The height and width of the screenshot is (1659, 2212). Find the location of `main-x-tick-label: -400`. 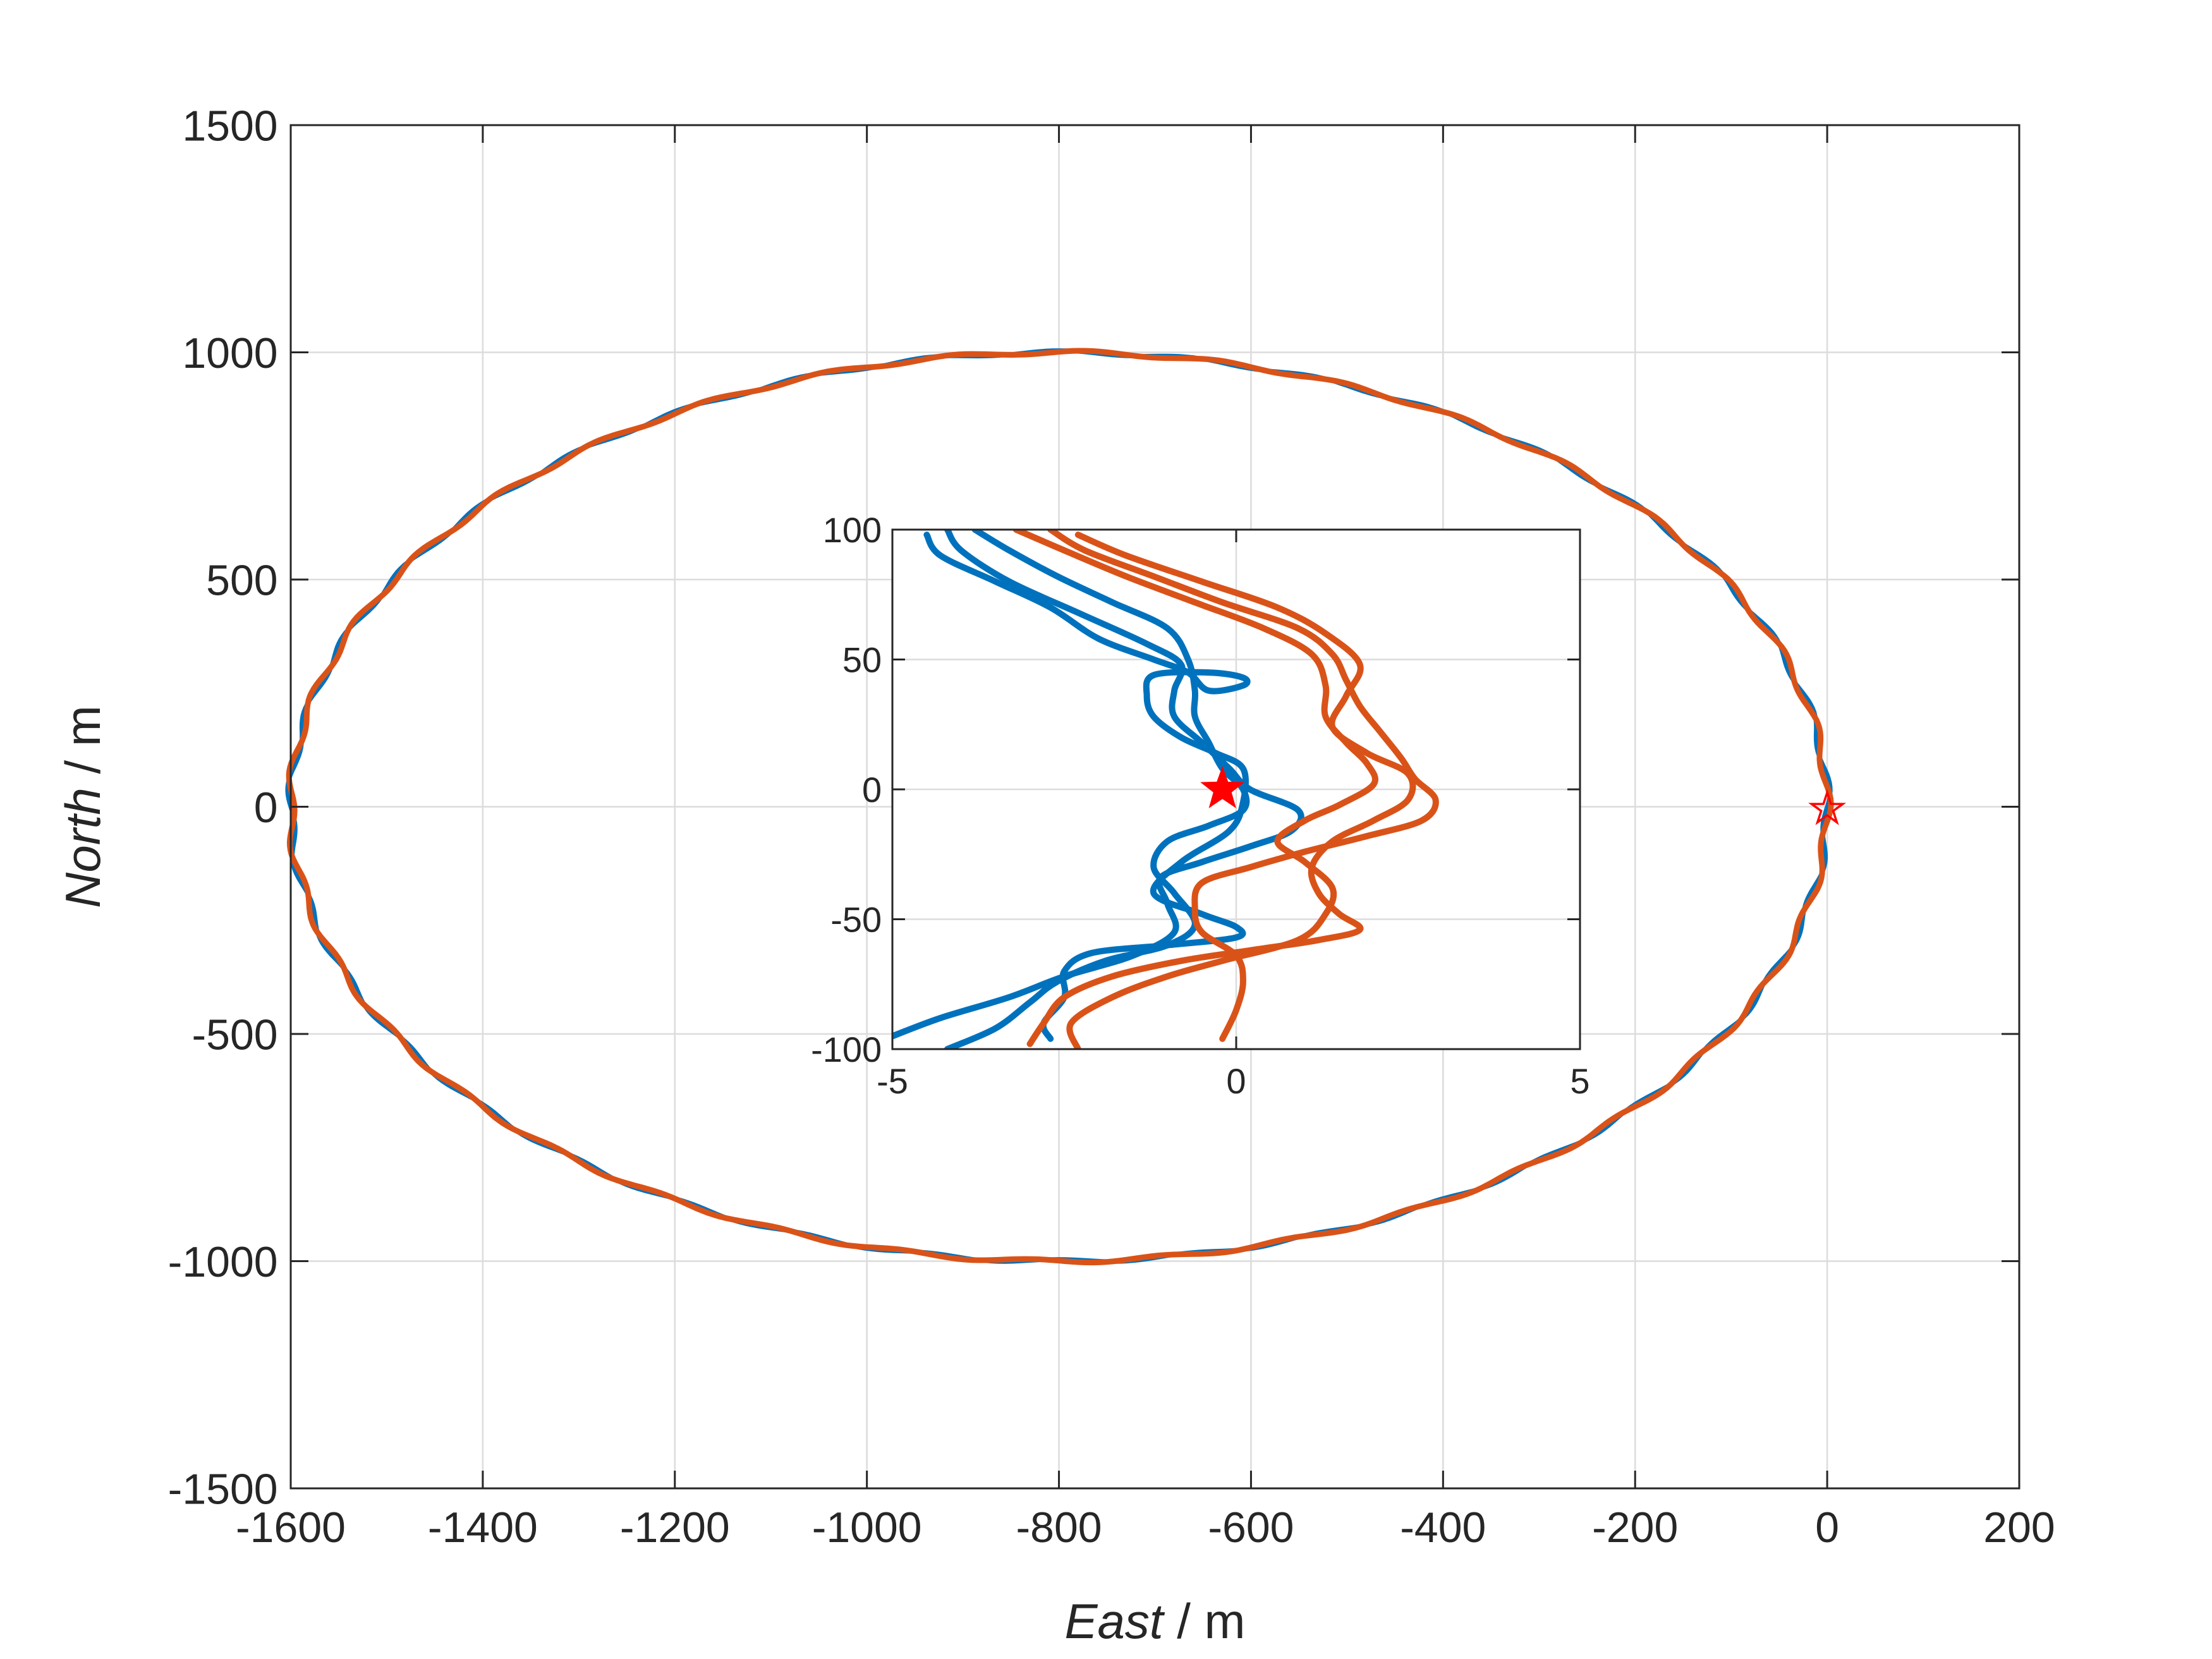

main-x-tick-label: -400 is located at coordinates (1443, 1528).